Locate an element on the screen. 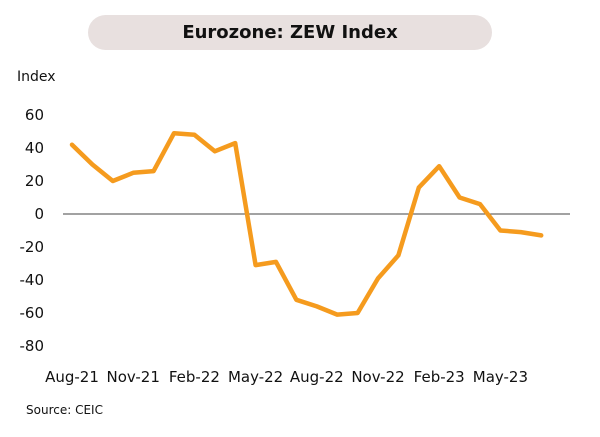 The width and height of the screenshot is (600, 437). y-axis-label: Index is located at coordinates (36, 77).